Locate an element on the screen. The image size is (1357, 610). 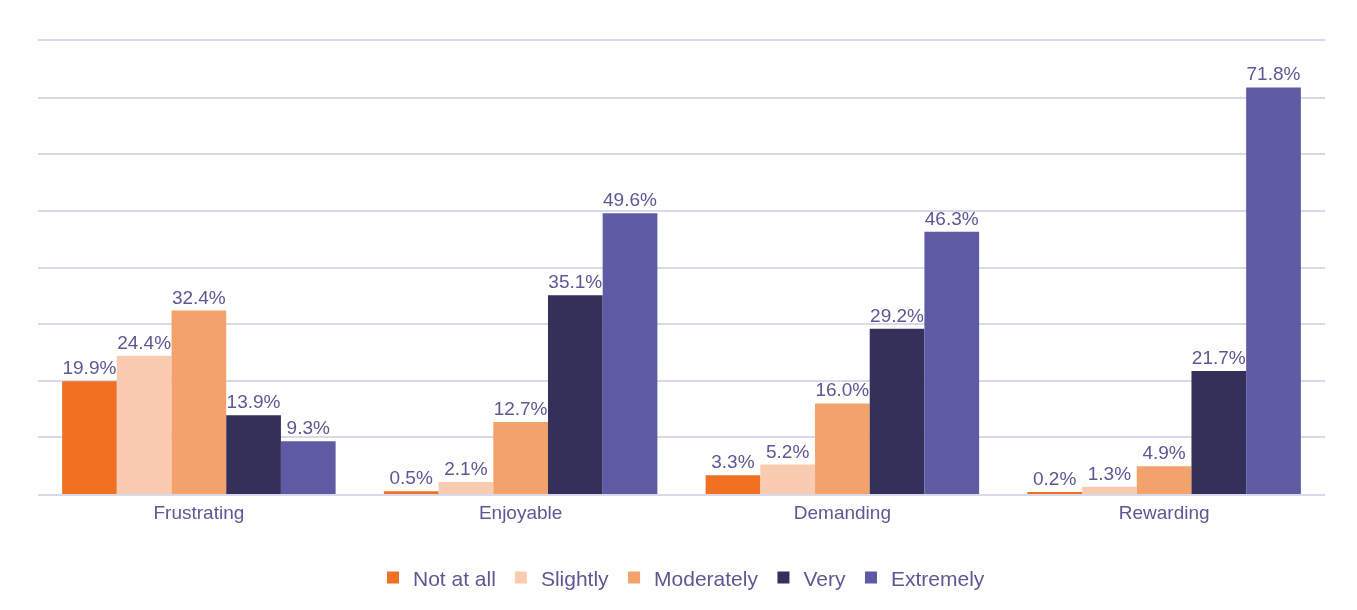
legend-label: Extremely is located at coordinates (937, 578).